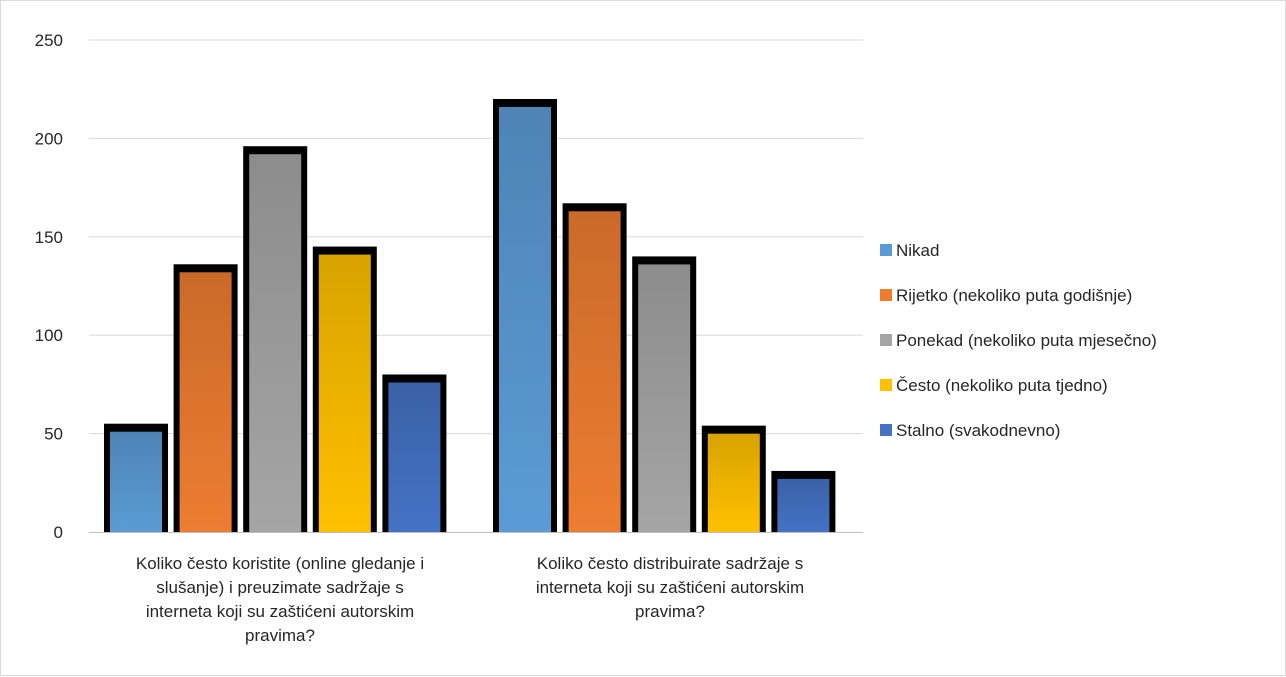  What do you see at coordinates (917, 250) in the screenshot?
I see `legend-label: Nikad` at bounding box center [917, 250].